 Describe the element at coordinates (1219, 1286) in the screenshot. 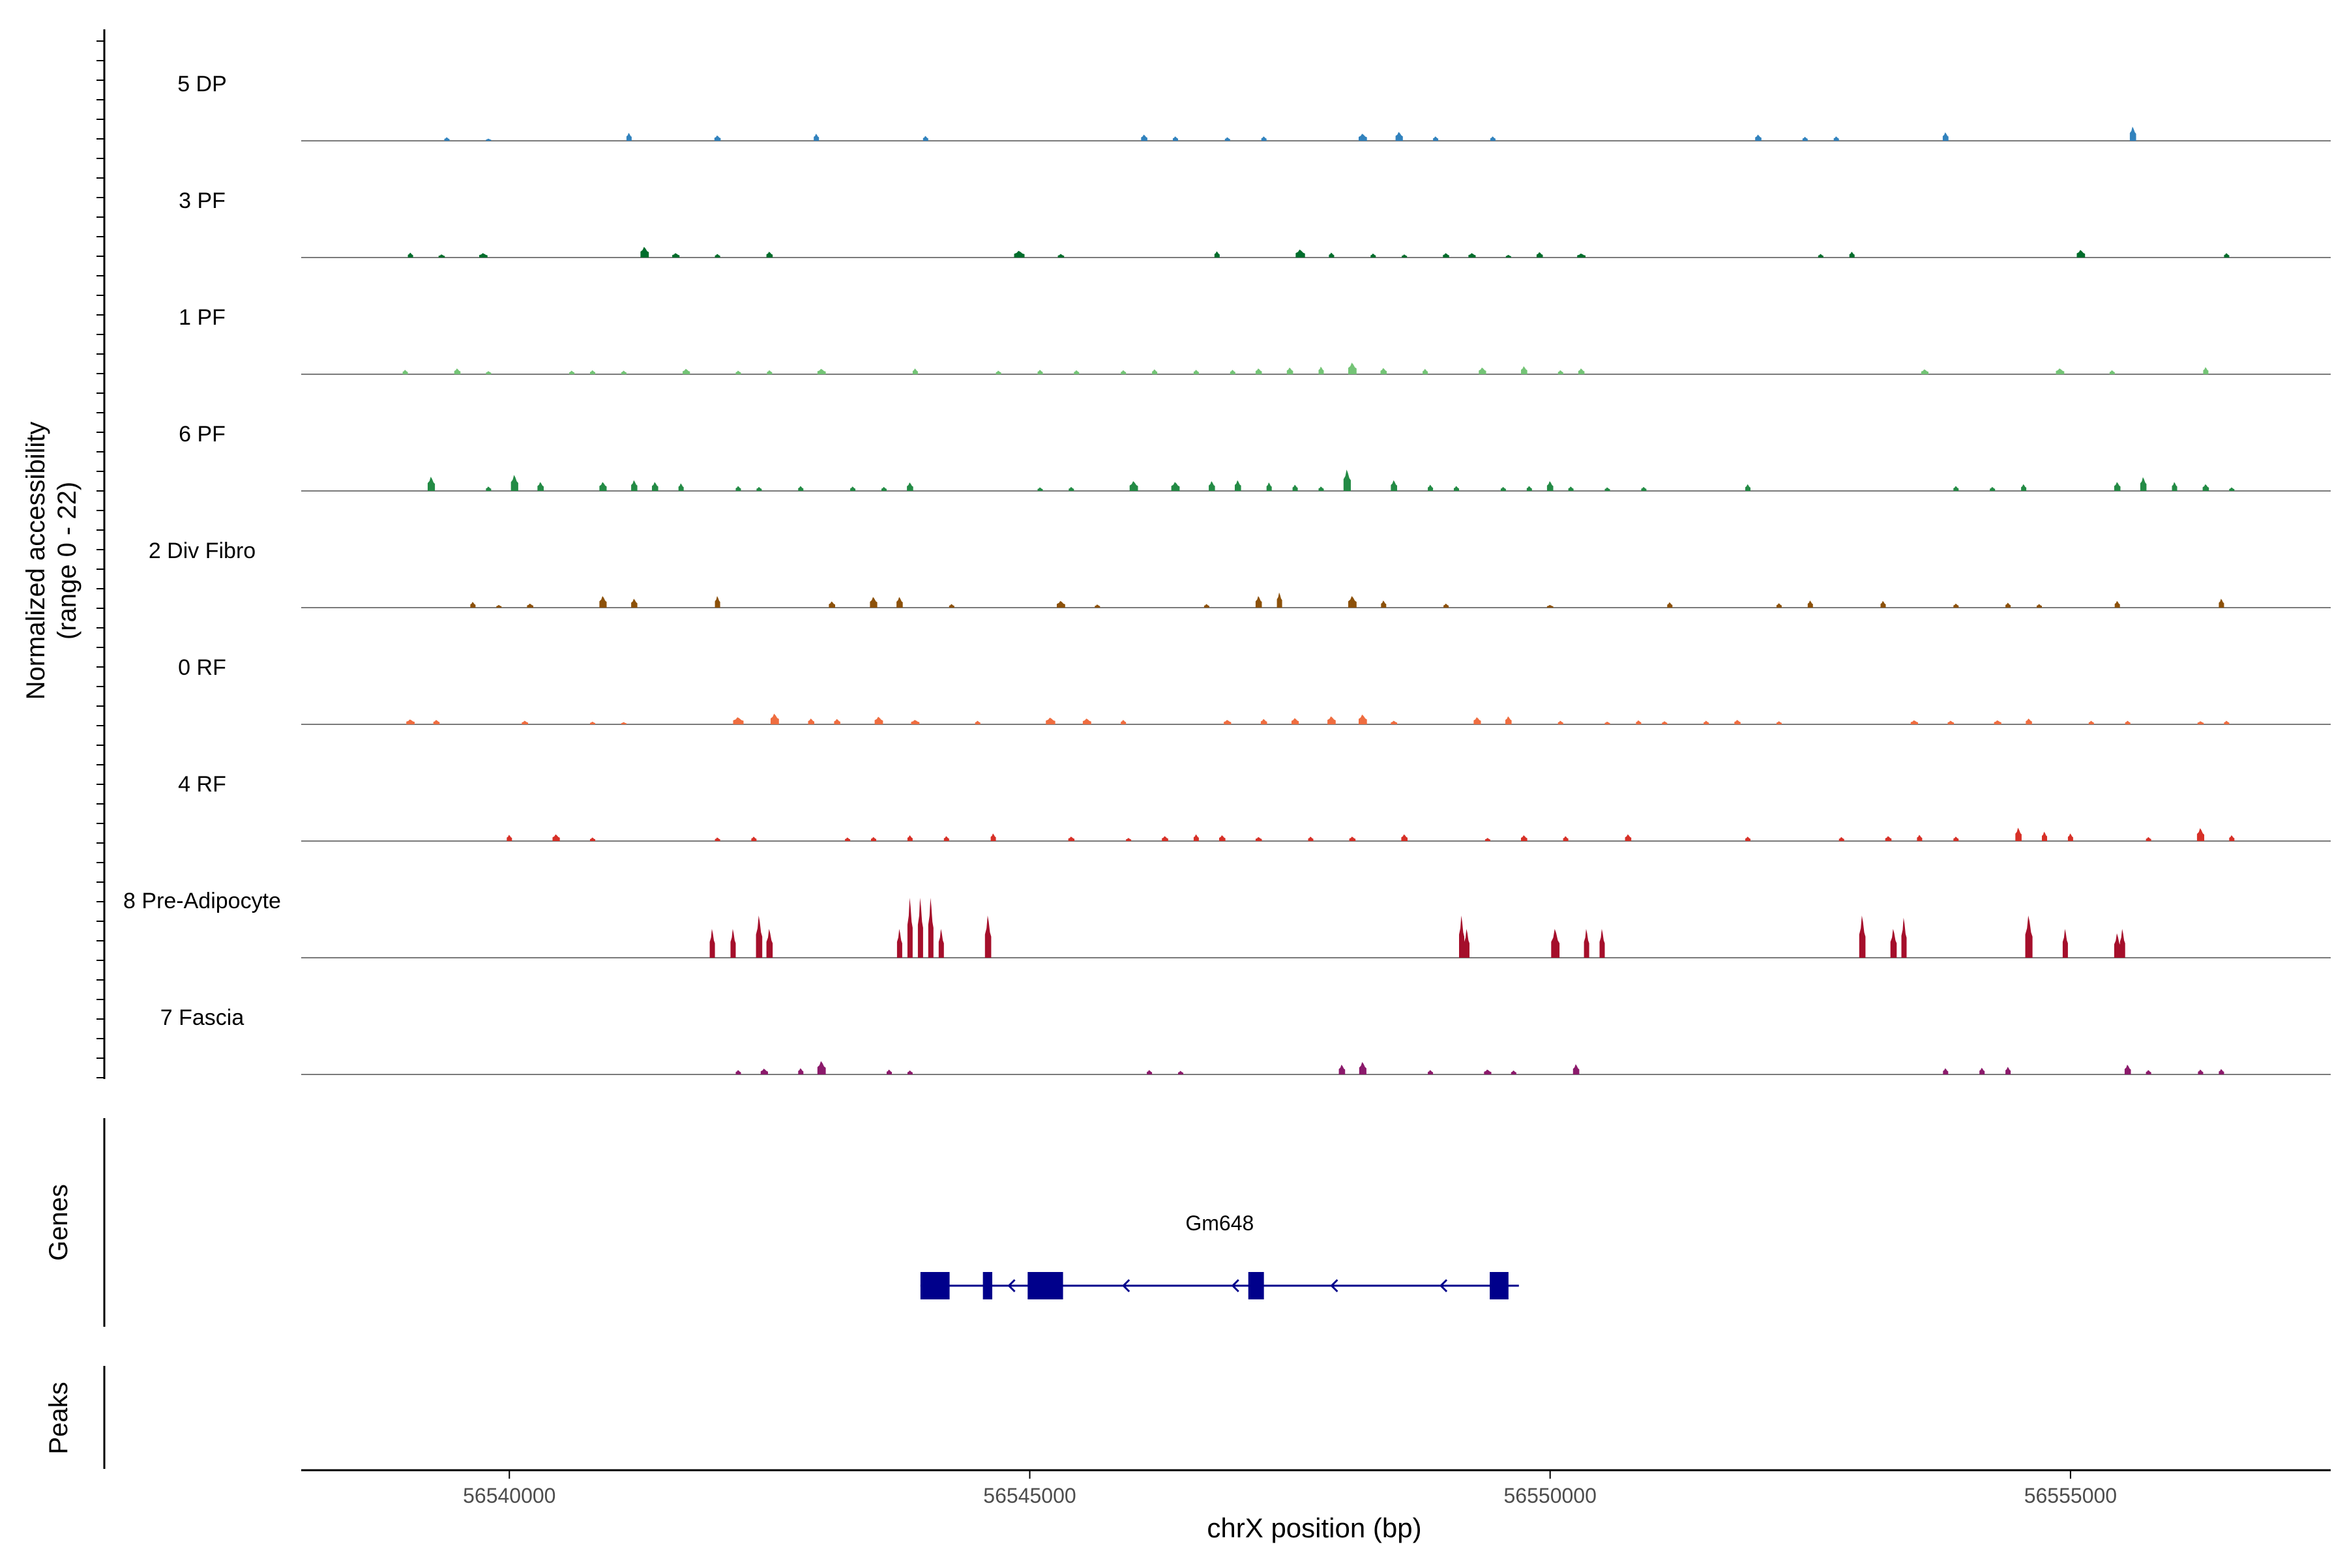

I see `gene-model` at that location.